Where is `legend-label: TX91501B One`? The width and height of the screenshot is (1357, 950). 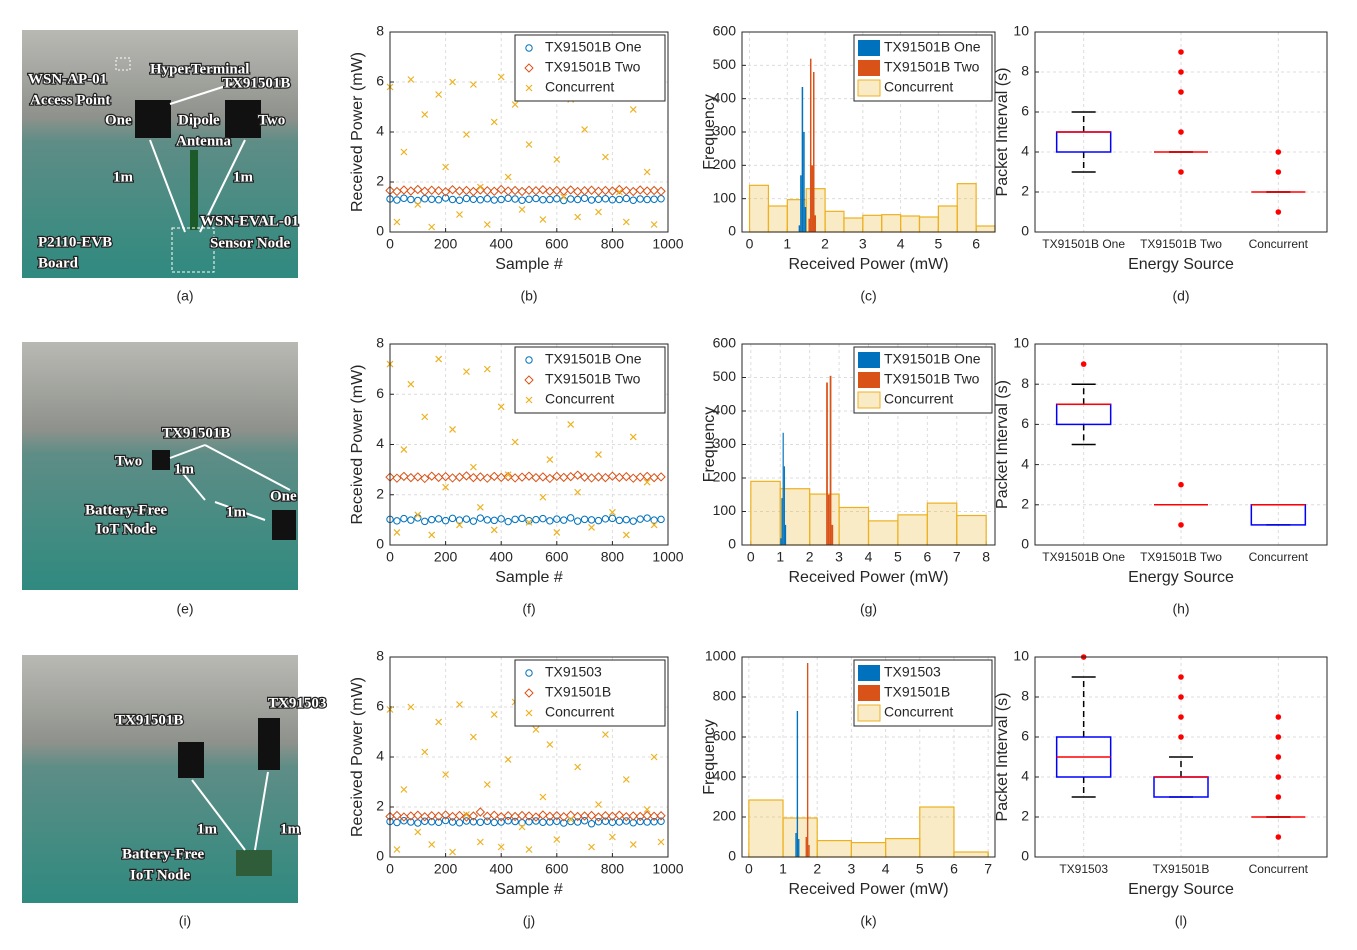
legend-label: TX91501B One is located at coordinates (593, 47).